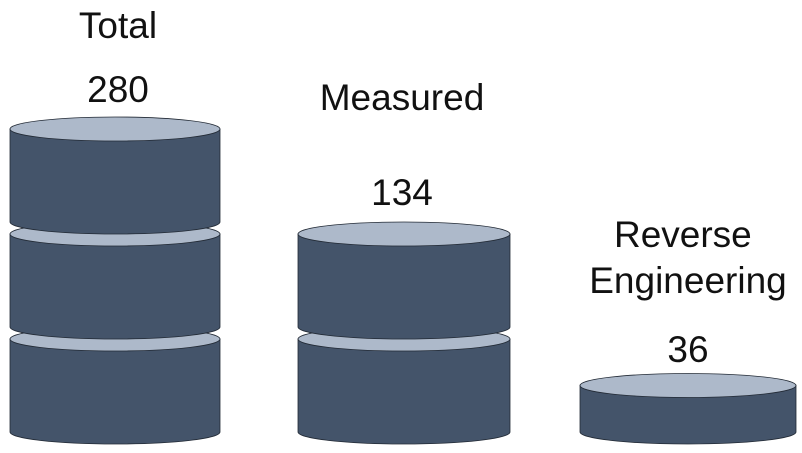 The image size is (802, 453). What do you see at coordinates (687, 257) in the screenshot?
I see `category-label-reverse-engineering: Reverse Engineering` at bounding box center [687, 257].